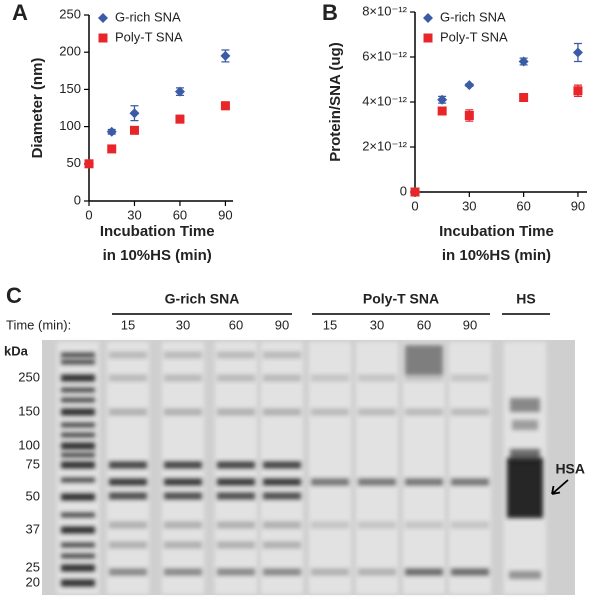 The height and width of the screenshot is (600, 600). I want to click on lane-time: 90, so click(470, 324).